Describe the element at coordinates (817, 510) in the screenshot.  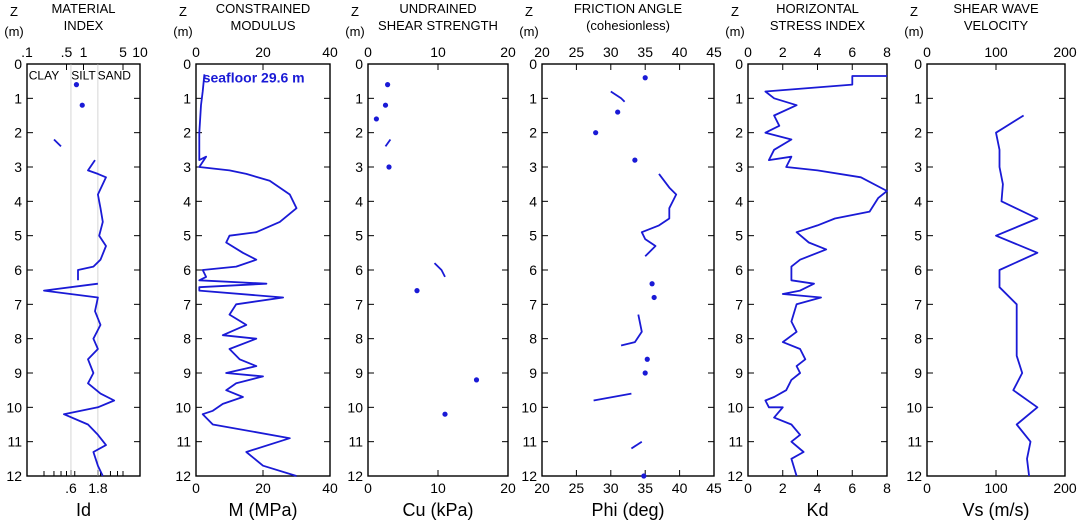
I see `x-axis-label: Kd` at that location.